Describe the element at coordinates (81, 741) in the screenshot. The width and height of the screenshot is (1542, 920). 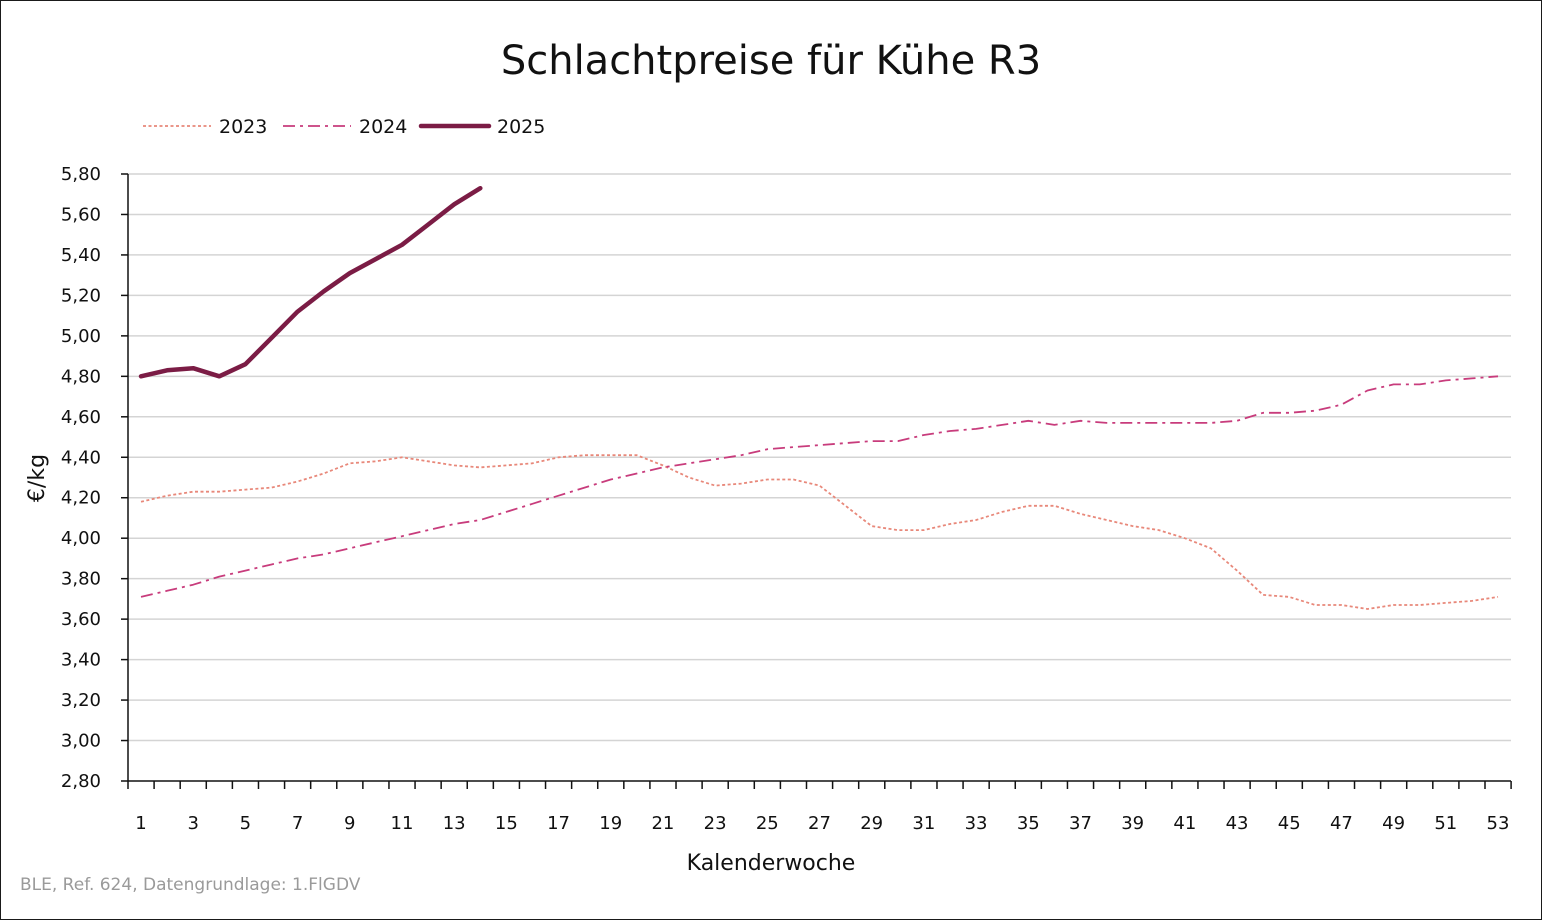
I see `y-tick-label: 3,00` at that location.